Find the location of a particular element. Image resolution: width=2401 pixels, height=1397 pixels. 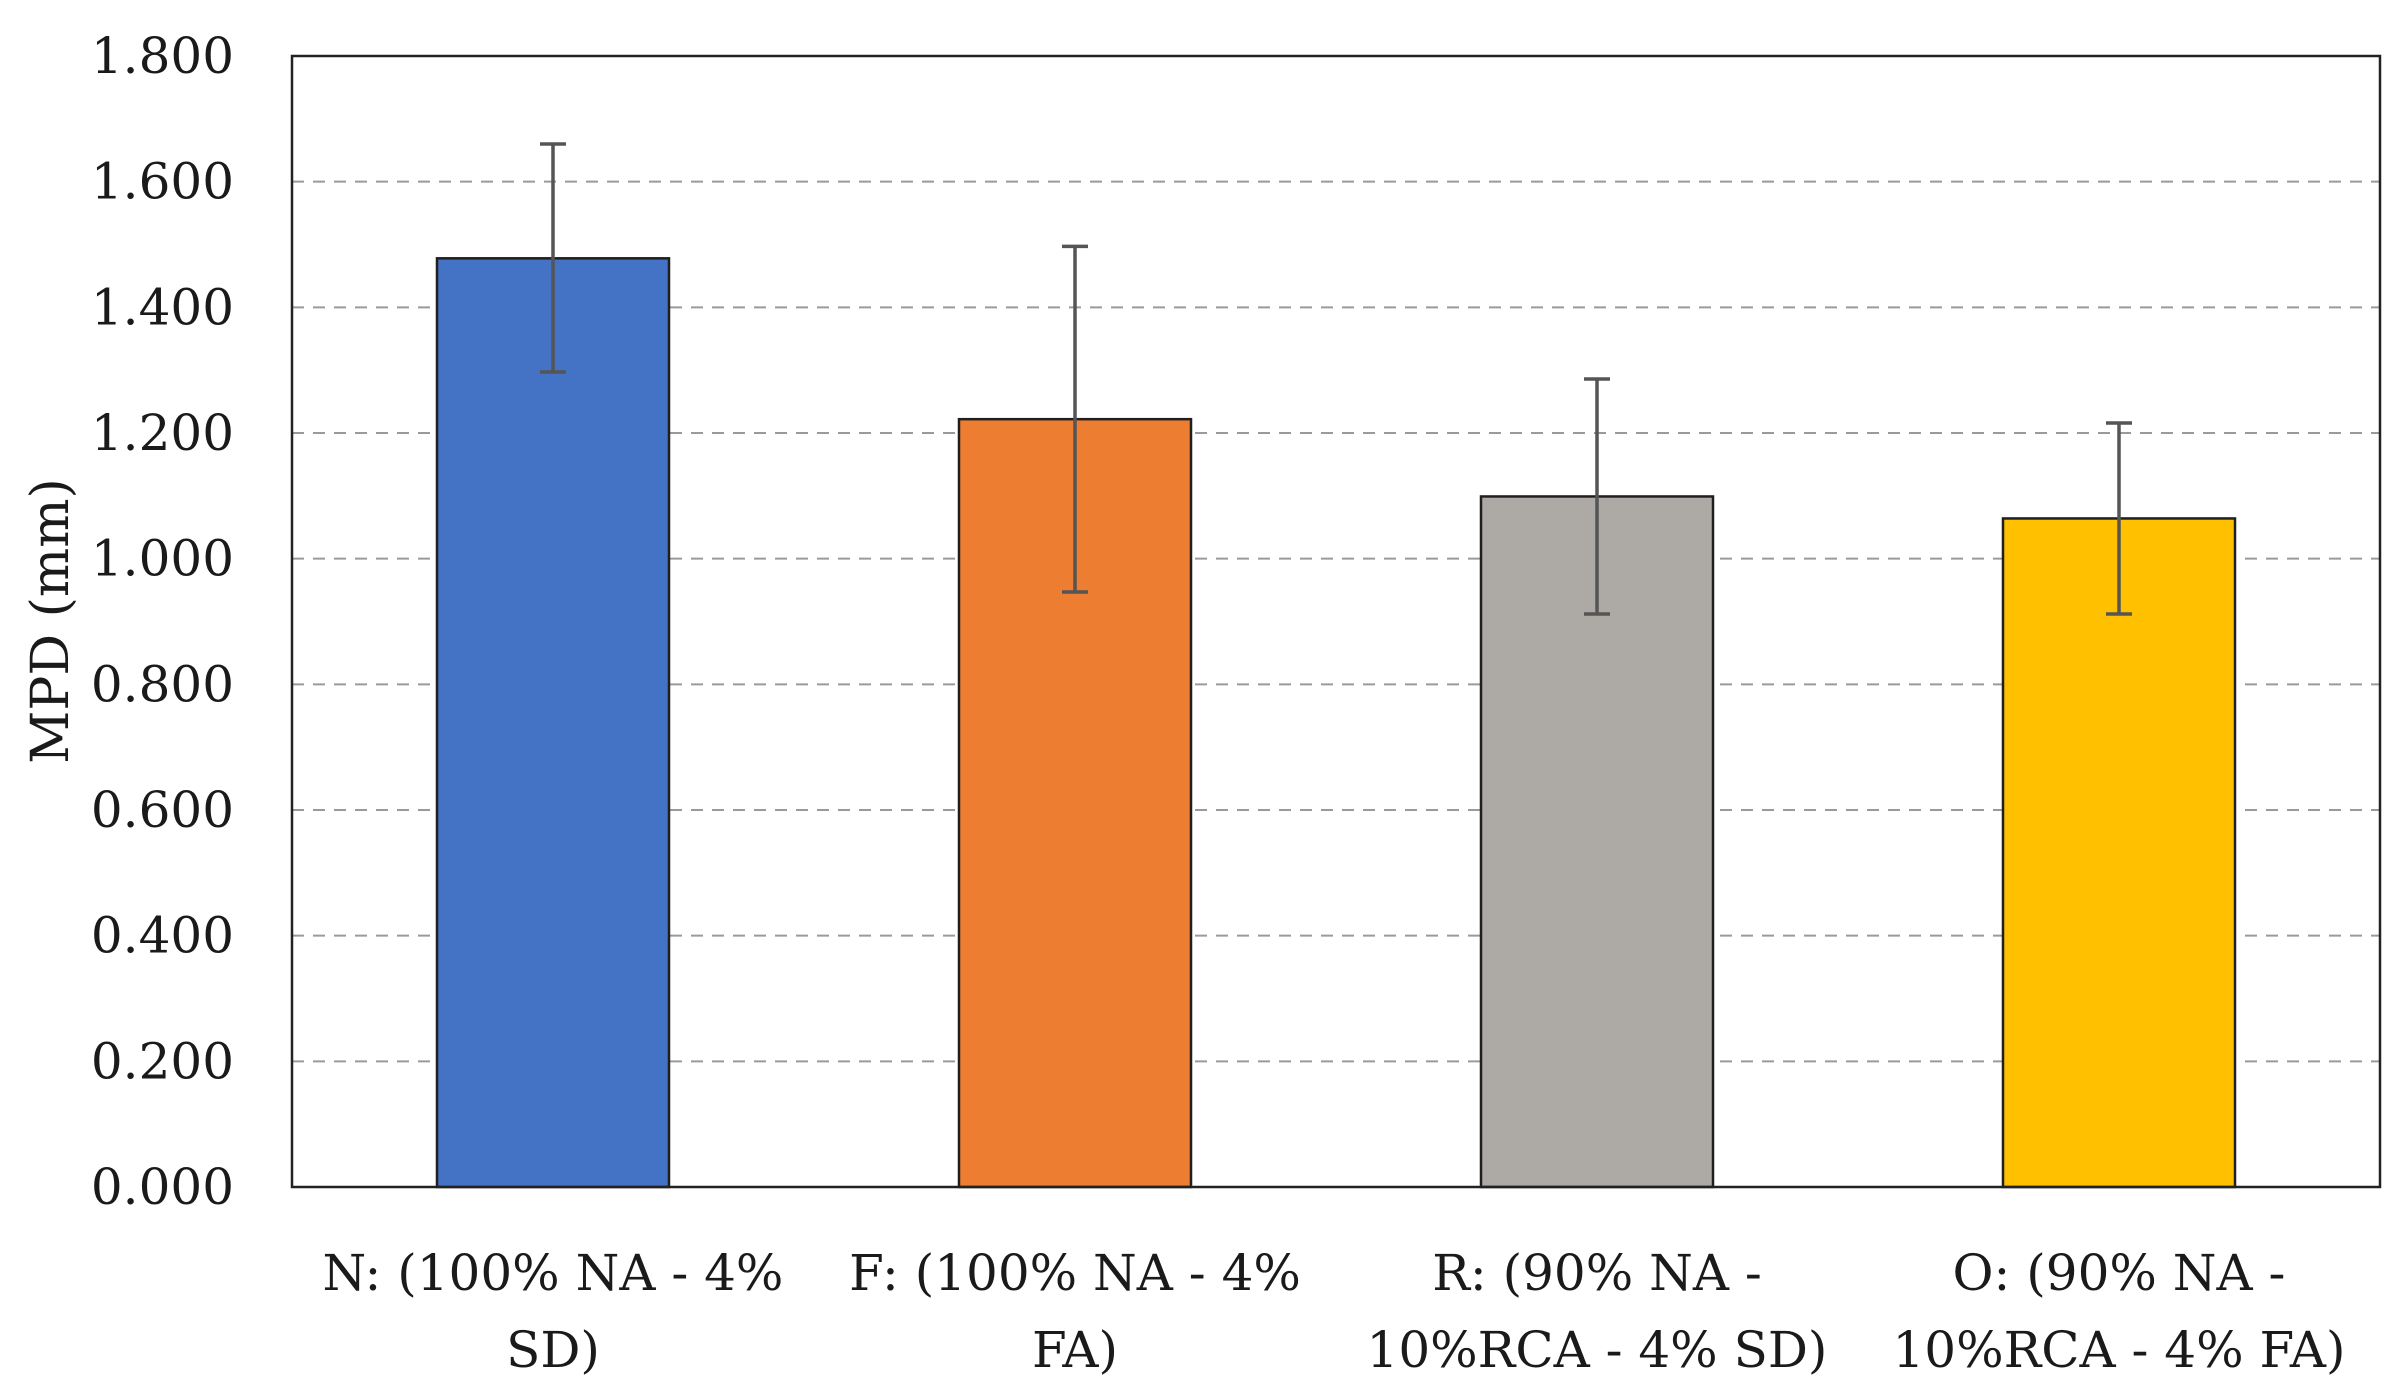

y-axis-title: MPD (mm) is located at coordinates (51, 621).